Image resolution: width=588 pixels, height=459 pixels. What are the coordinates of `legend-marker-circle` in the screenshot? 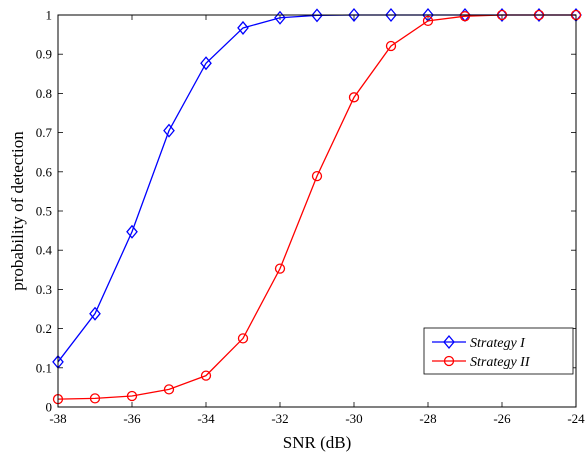 It's located at (449, 361).